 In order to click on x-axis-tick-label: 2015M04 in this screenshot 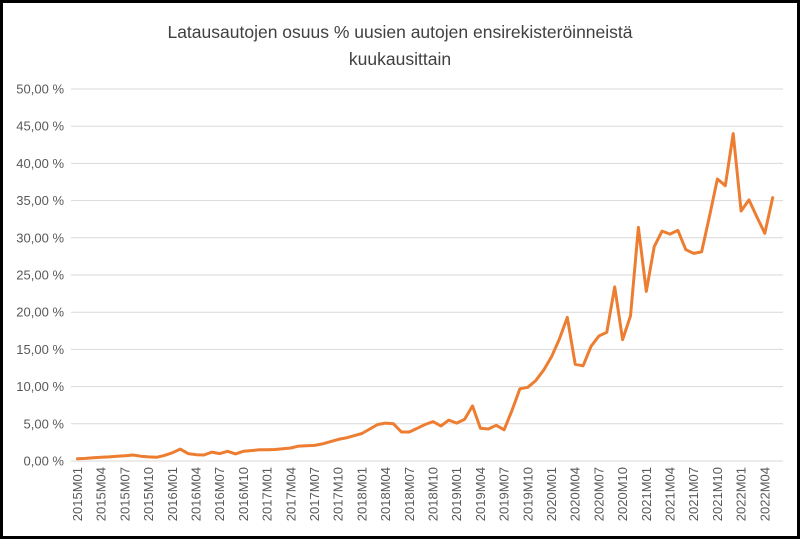, I will do `click(101, 494)`.